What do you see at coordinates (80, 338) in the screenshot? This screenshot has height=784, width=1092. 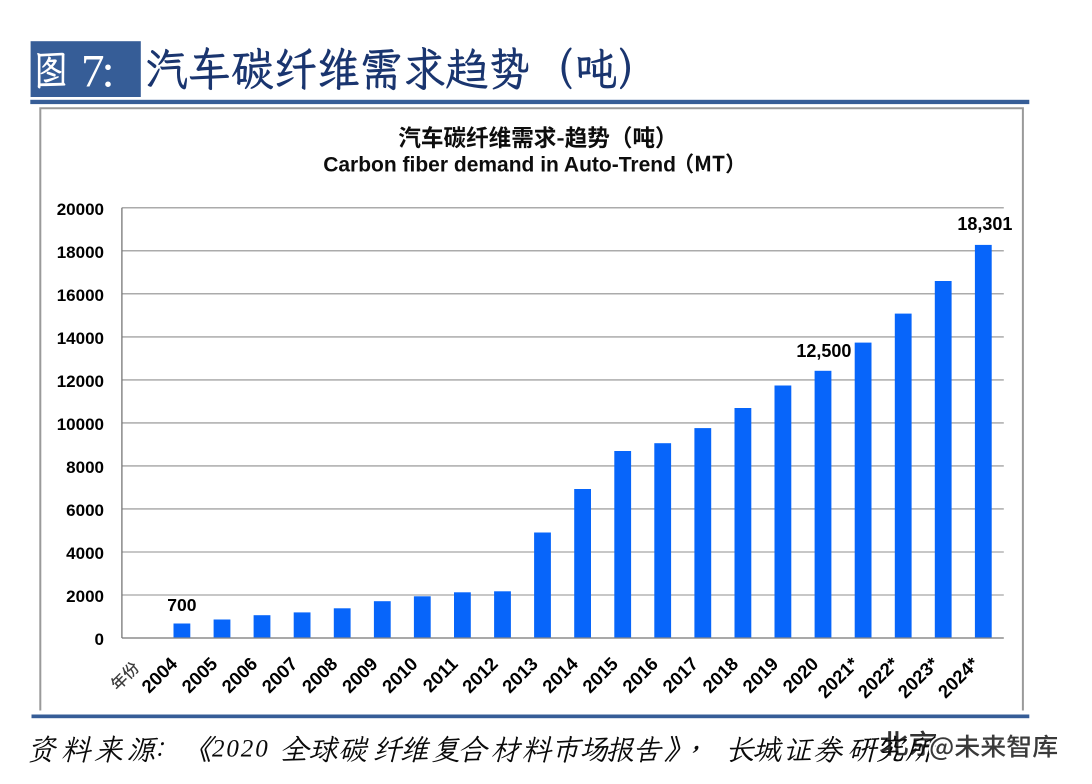 I see `svg-text: 14000` at bounding box center [80, 338].